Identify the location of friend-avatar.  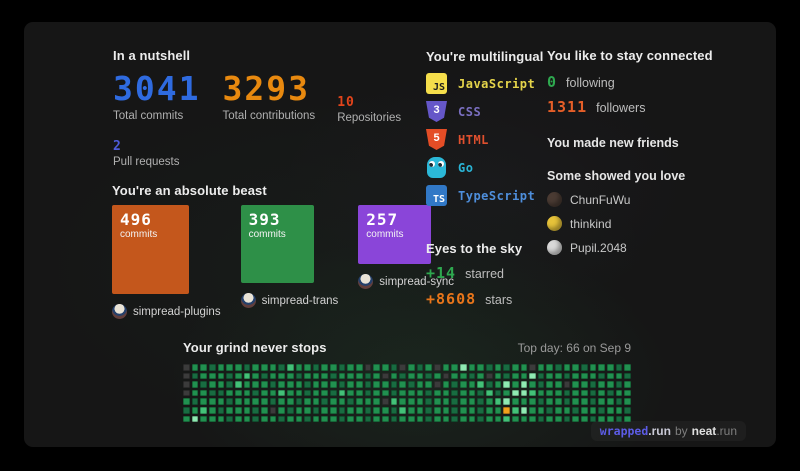
(554, 247).